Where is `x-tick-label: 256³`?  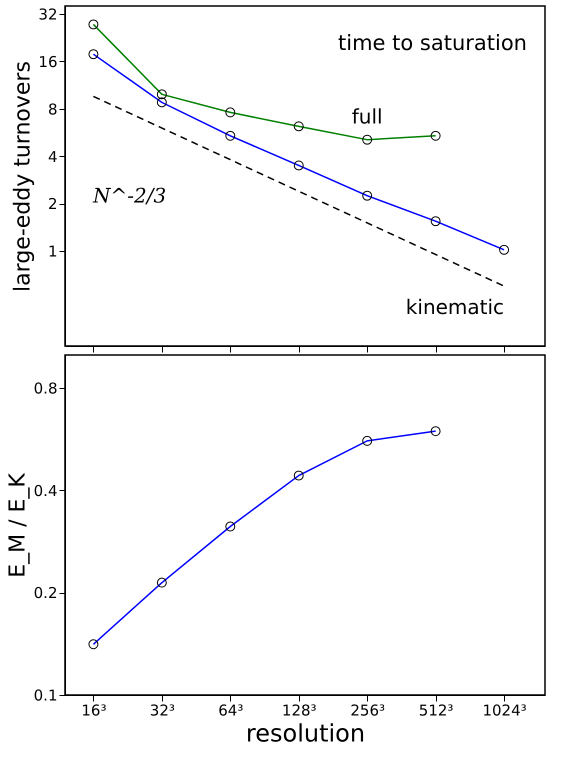
x-tick-label: 256³ is located at coordinates (368, 711).